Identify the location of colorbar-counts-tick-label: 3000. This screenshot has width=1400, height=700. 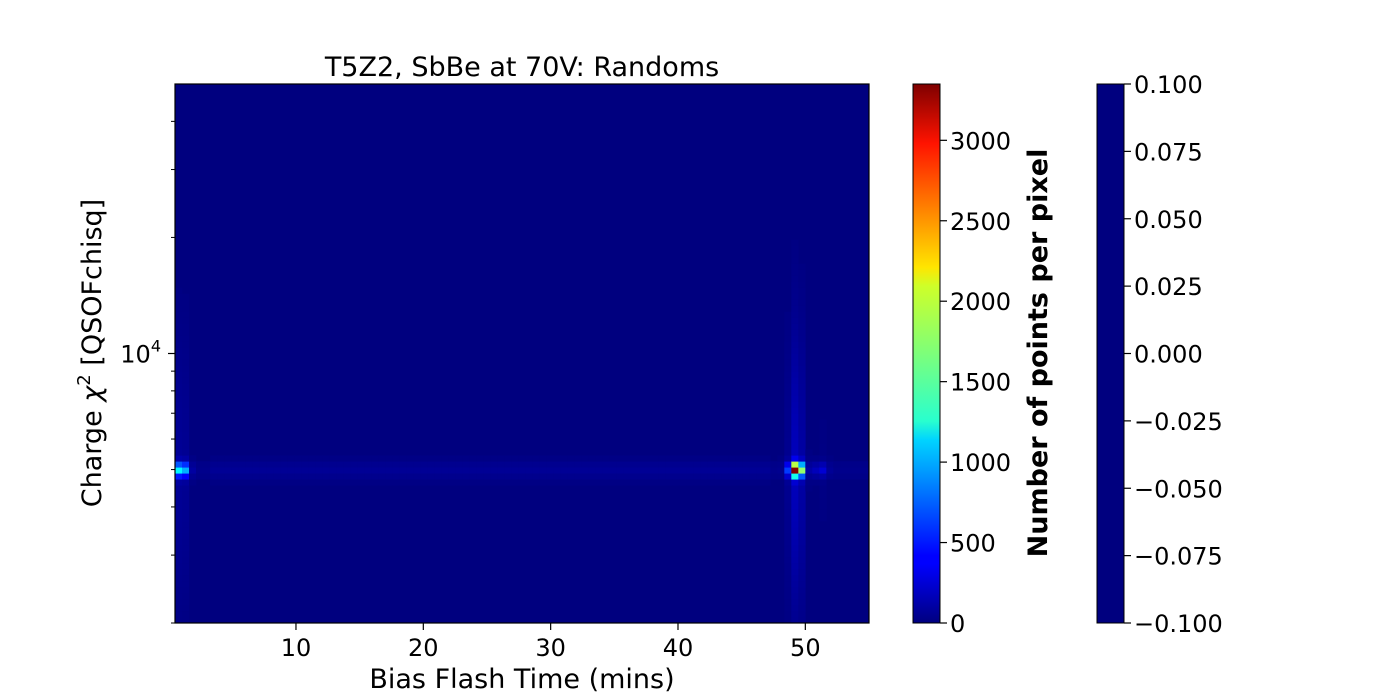
(980, 141).